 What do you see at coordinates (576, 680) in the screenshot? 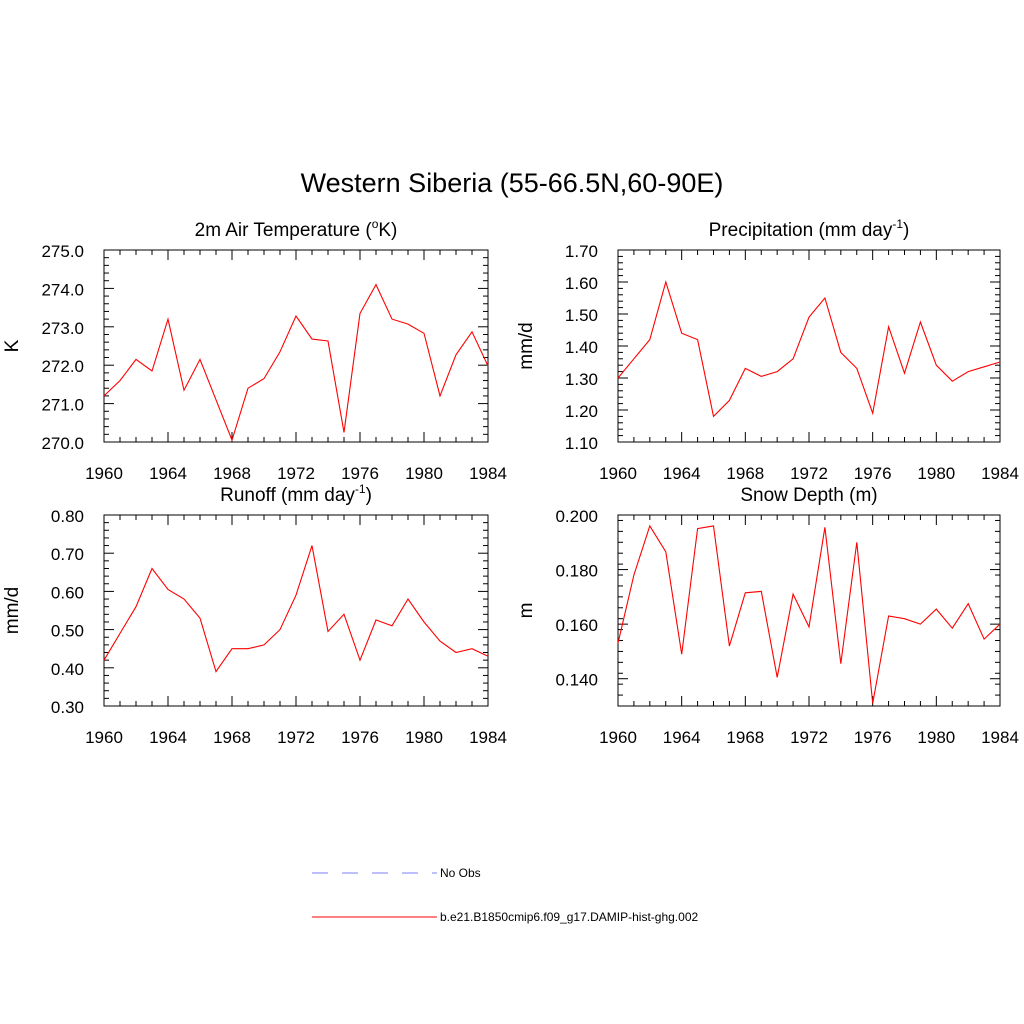
I see `y-tick-label: 0.140` at bounding box center [576, 680].